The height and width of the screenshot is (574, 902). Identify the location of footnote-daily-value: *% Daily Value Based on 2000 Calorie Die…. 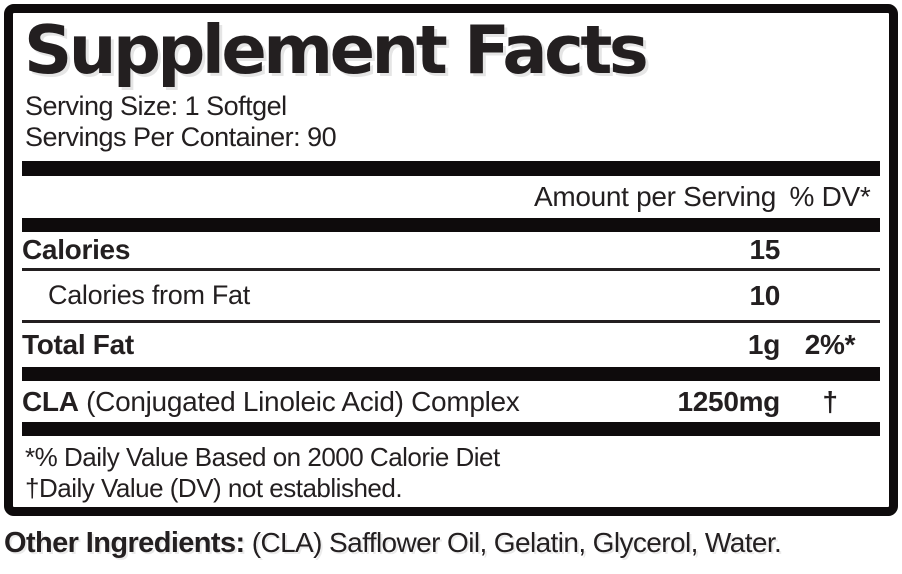
(262, 457).